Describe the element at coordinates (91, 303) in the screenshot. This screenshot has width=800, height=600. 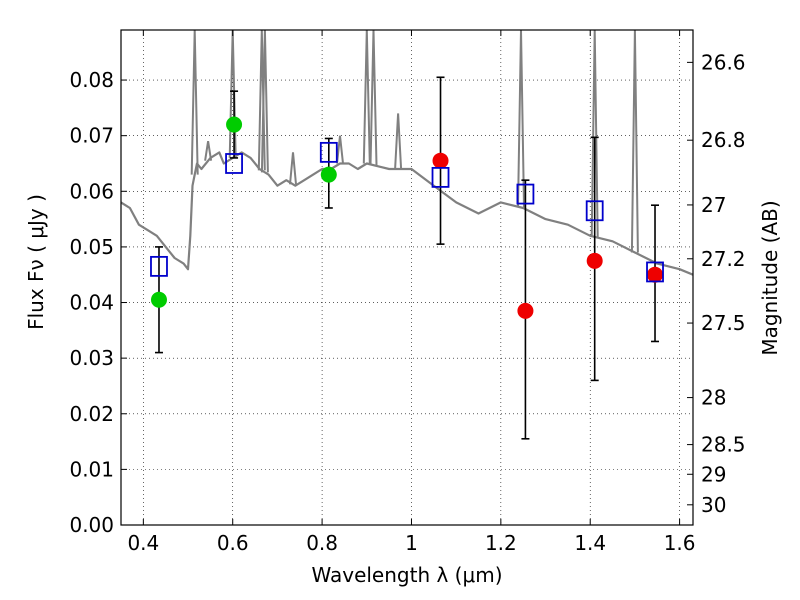
I see `y-tick-label: 0.04` at that location.